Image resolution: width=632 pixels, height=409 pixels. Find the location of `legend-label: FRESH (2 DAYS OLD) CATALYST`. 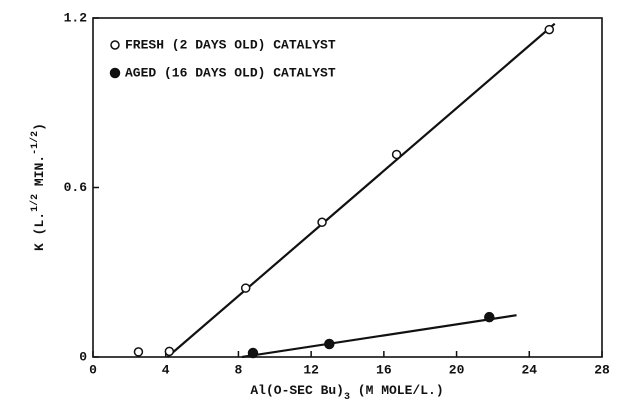

legend-label: FRESH (2 DAYS OLD) CATALYST is located at coordinates (230, 44).